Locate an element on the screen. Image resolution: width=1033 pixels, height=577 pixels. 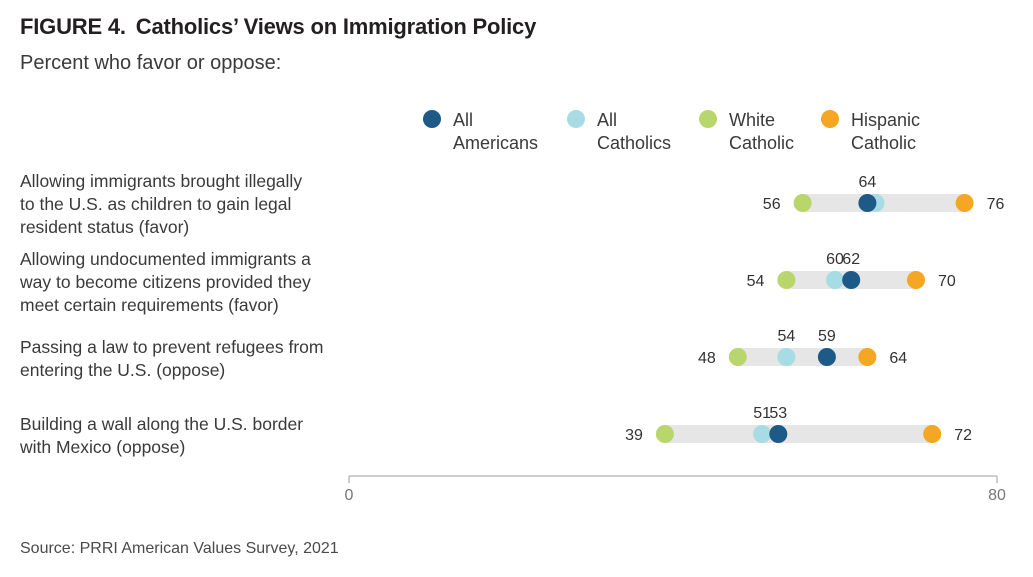
data-label: 53 is located at coordinates (778, 413).